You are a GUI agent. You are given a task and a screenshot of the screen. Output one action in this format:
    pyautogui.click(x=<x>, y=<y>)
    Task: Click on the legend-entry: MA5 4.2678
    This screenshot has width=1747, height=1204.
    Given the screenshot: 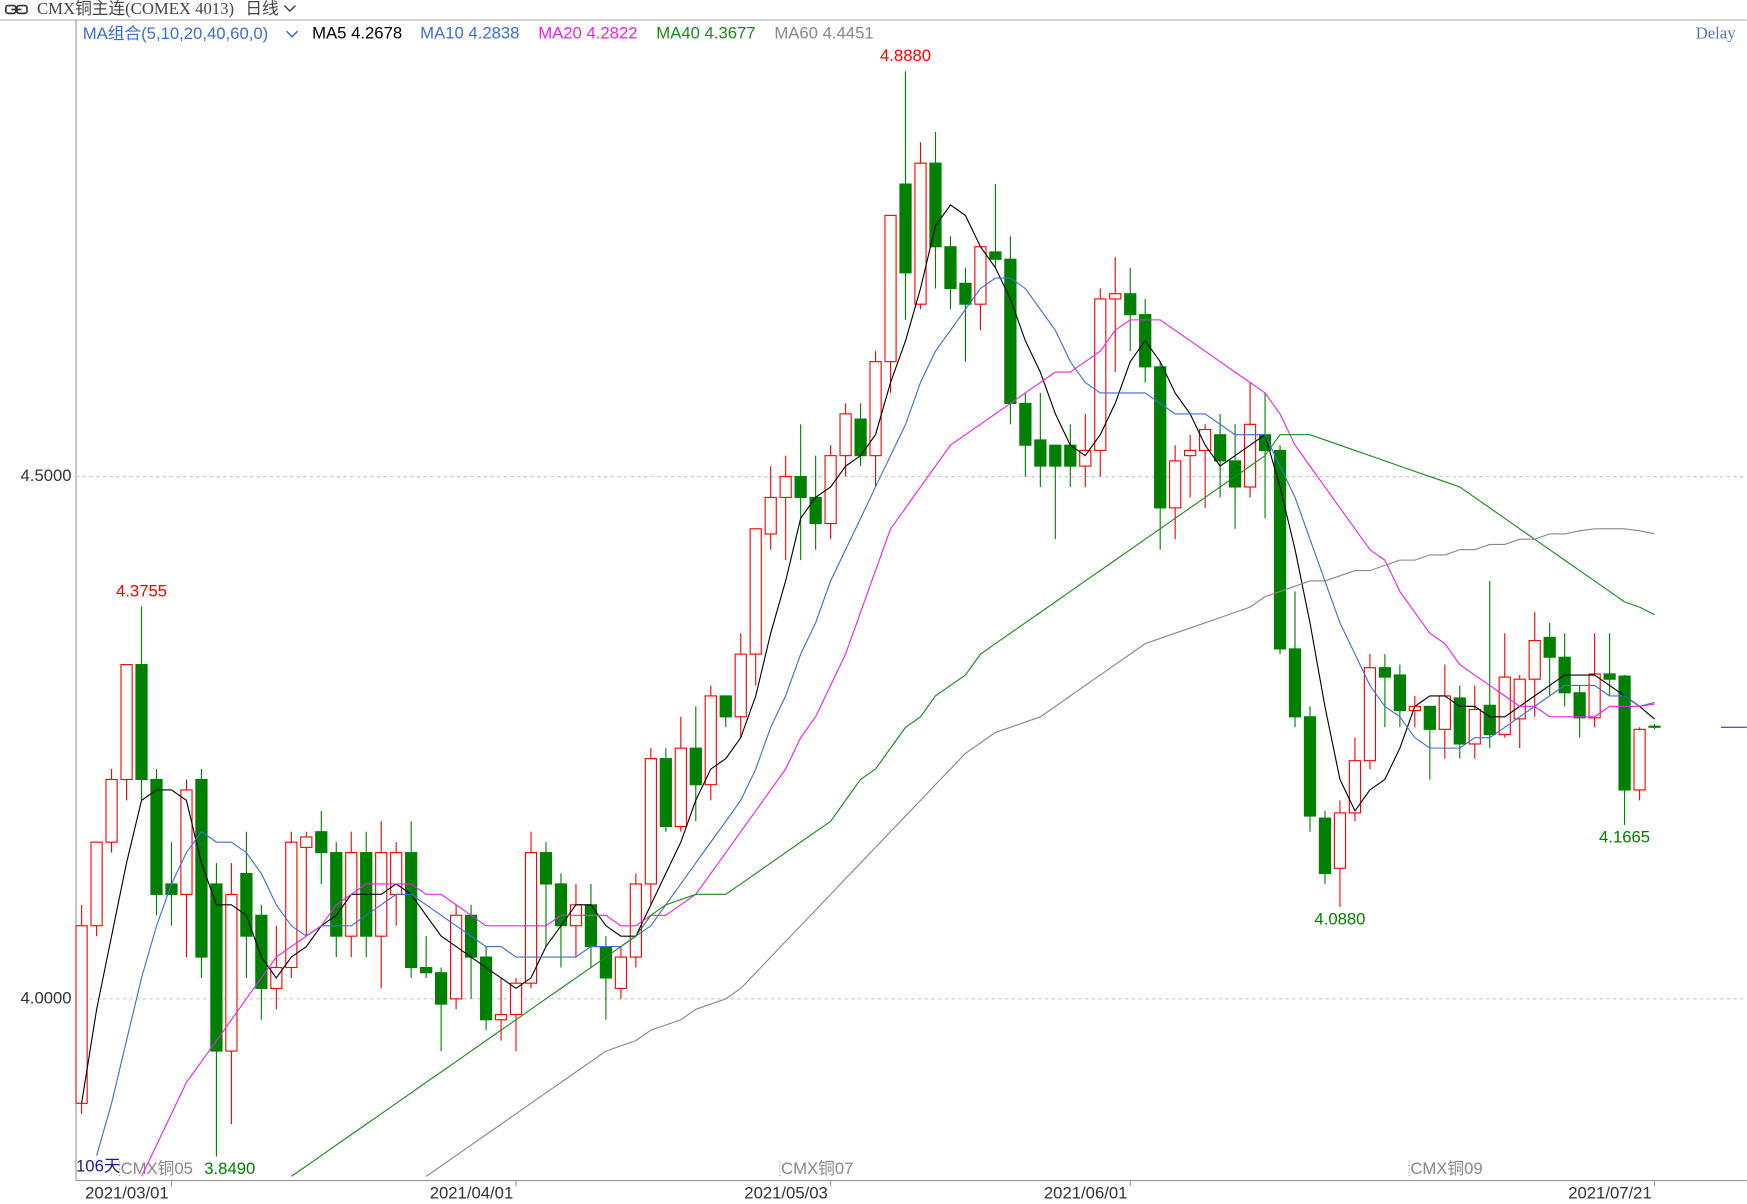 What is the action you would take?
    pyautogui.click(x=357, y=33)
    